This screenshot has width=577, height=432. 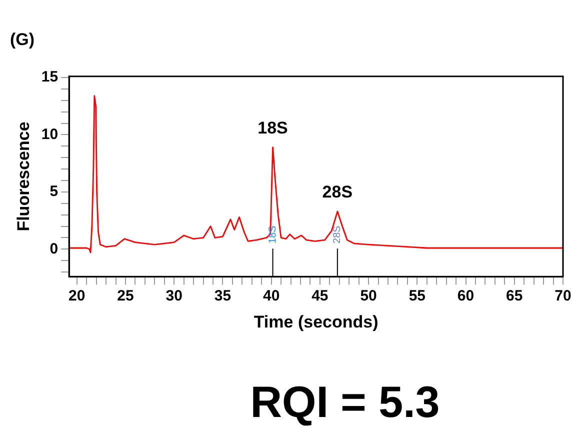 I want to click on x-tick-label: 25, so click(x=125, y=296).